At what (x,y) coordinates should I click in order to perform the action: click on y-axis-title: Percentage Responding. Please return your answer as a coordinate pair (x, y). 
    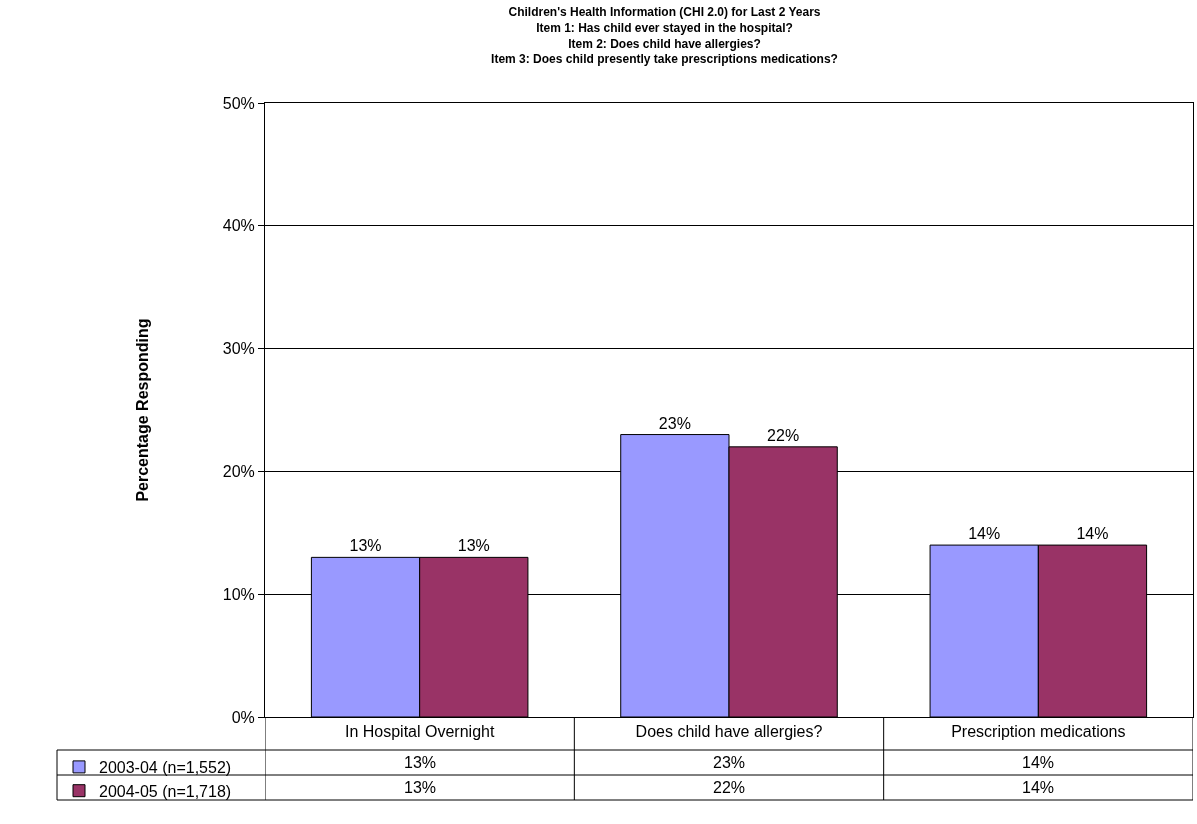
    Looking at the image, I should click on (142, 410).